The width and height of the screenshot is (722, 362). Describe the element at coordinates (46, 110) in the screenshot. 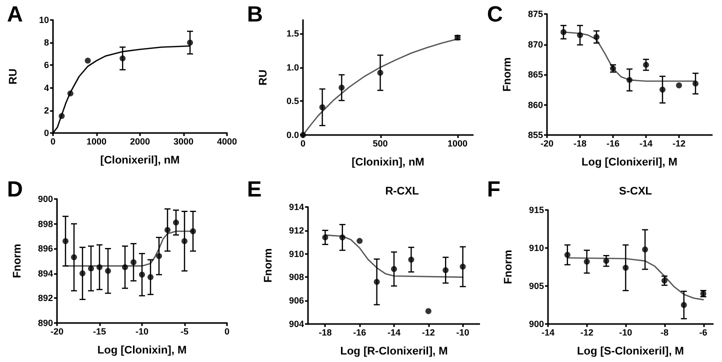

I see `y-tick-label: 2` at that location.